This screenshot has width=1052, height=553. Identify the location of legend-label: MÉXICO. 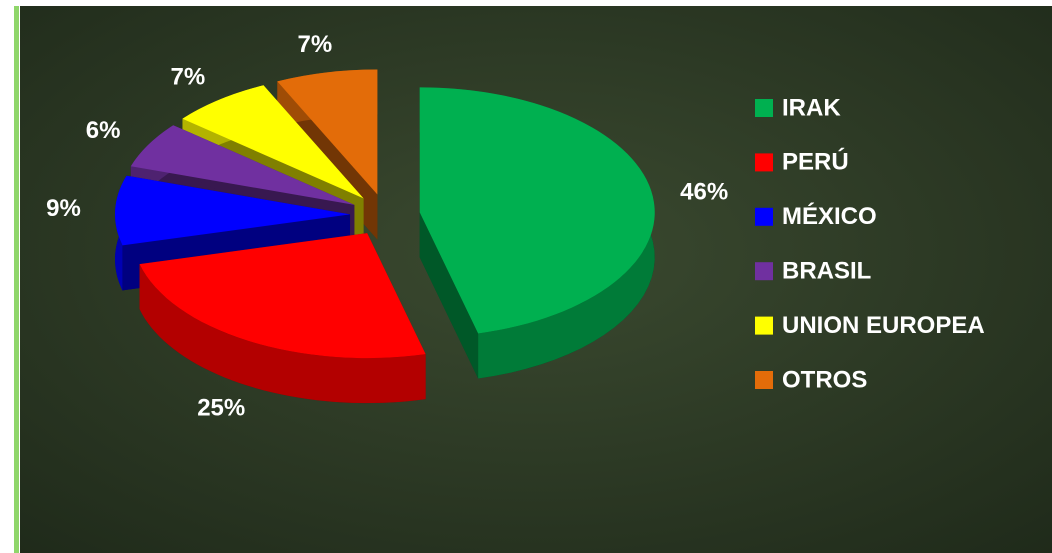
(829, 216).